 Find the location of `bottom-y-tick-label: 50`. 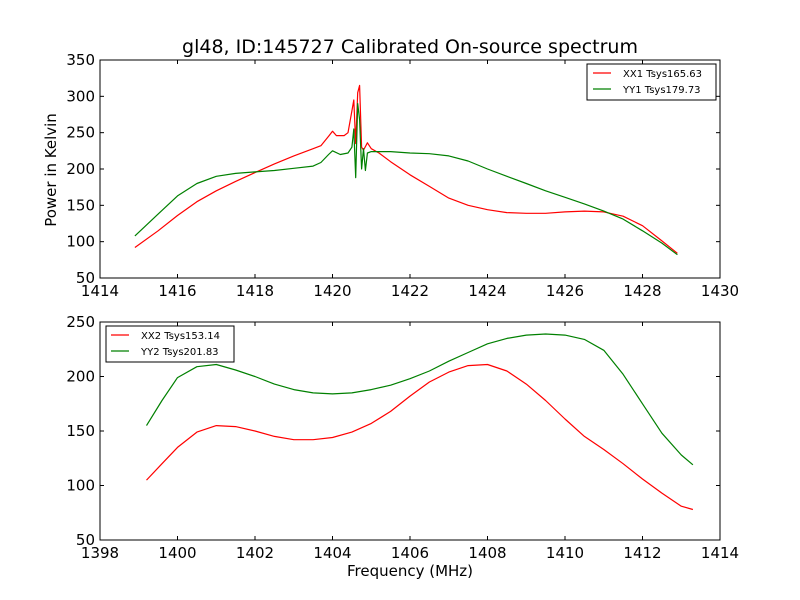

bottom-y-tick-label: 50 is located at coordinates (85, 540).